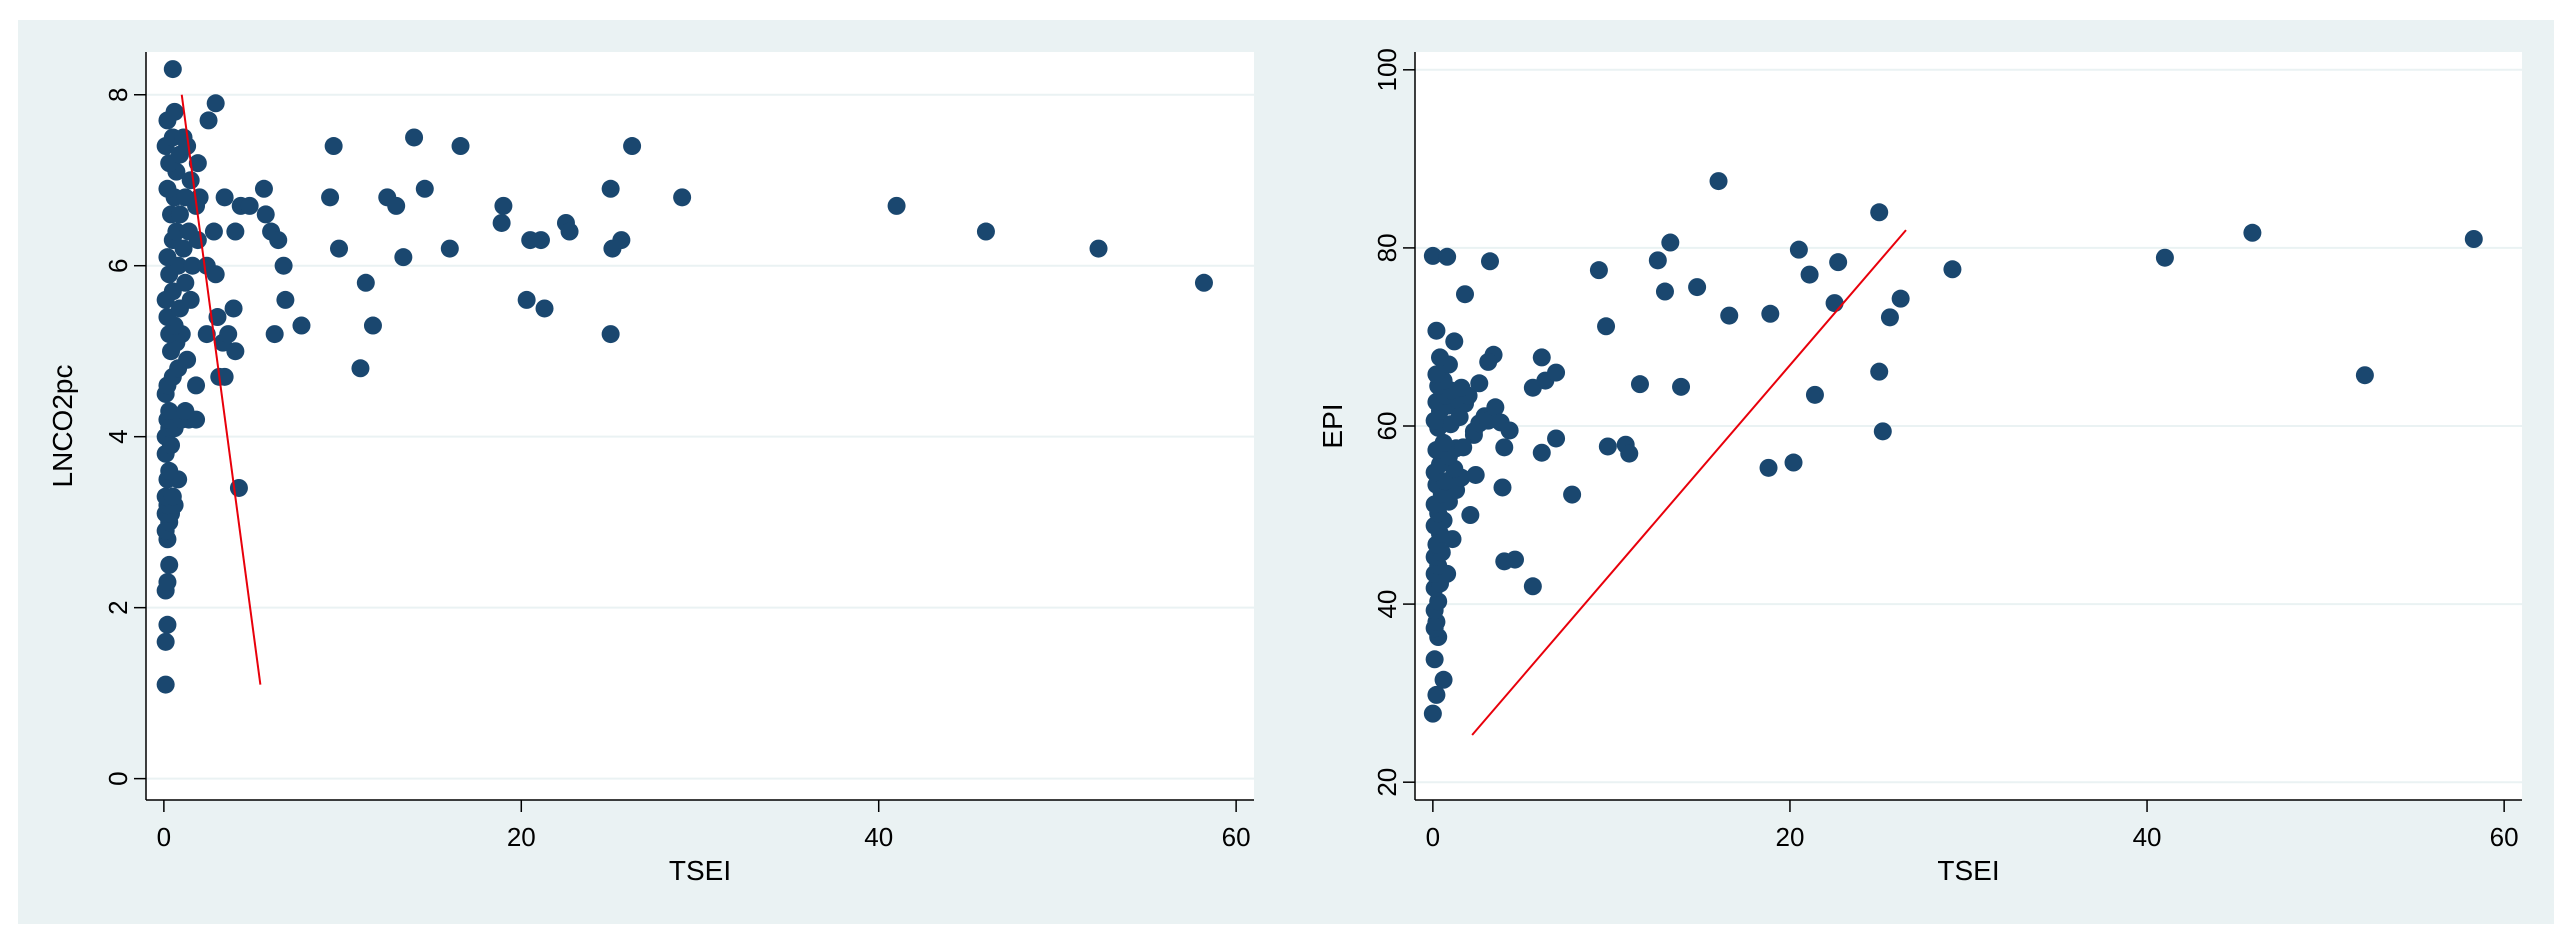 Image resolution: width=2574 pixels, height=942 pixels. What do you see at coordinates (62, 426) in the screenshot?
I see `y-axis-title: LNCO2pc` at bounding box center [62, 426].